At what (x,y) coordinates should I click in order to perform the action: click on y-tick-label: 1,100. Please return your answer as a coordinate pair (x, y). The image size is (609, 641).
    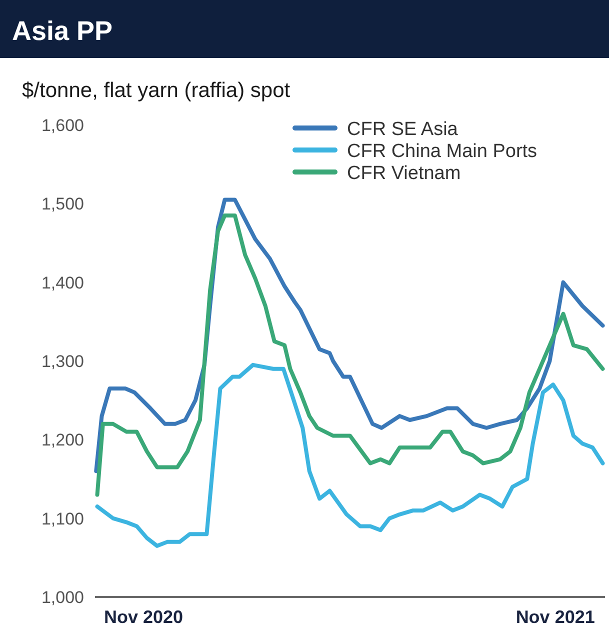
    Looking at the image, I should click on (62, 518).